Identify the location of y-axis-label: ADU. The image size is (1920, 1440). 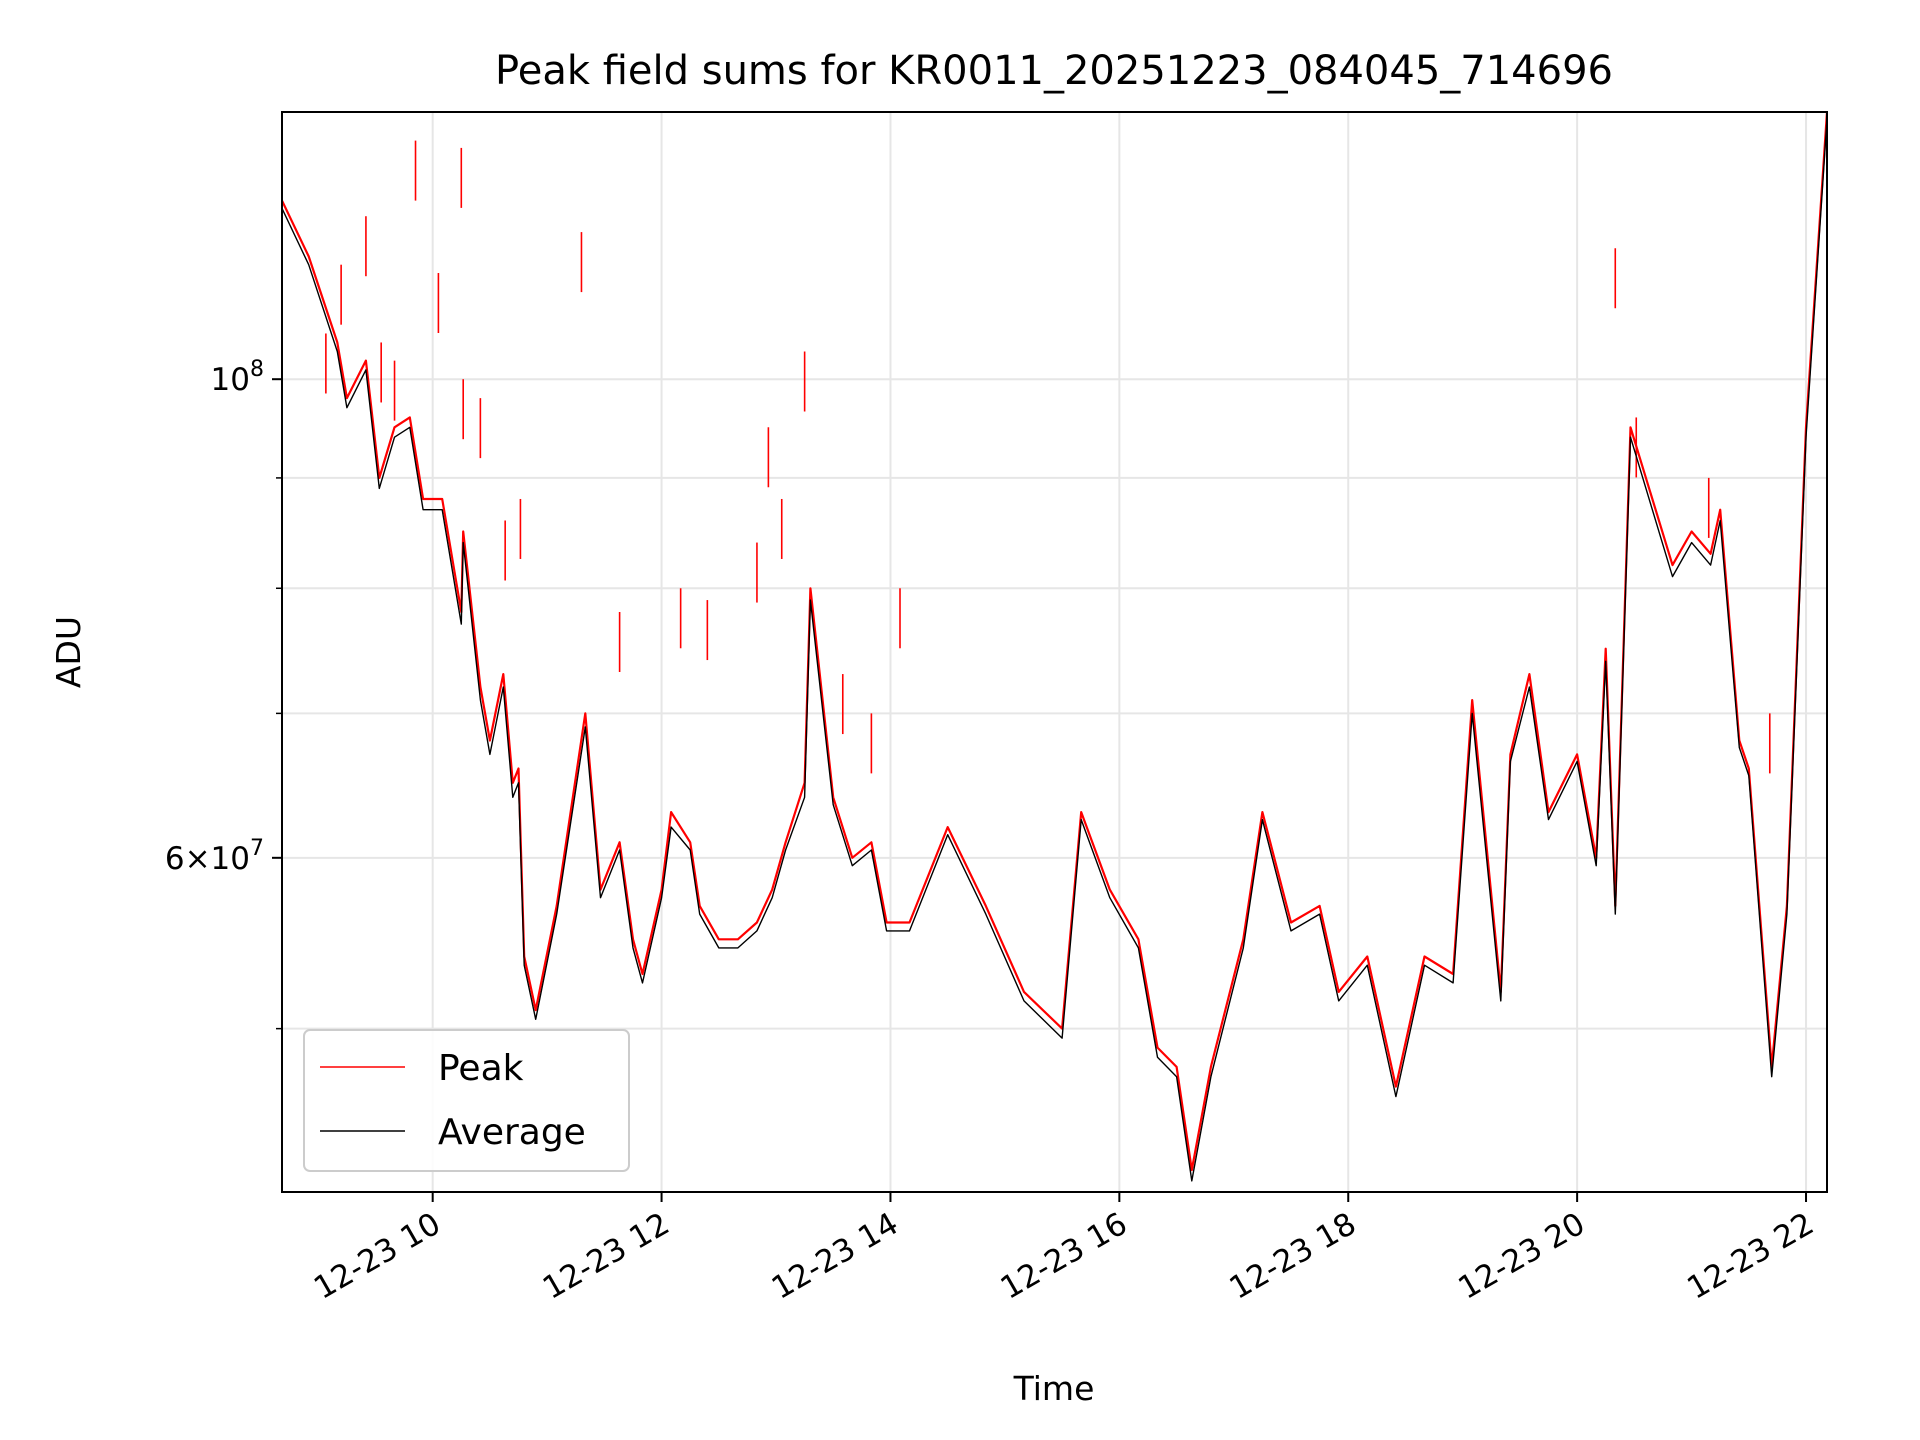
(68, 652).